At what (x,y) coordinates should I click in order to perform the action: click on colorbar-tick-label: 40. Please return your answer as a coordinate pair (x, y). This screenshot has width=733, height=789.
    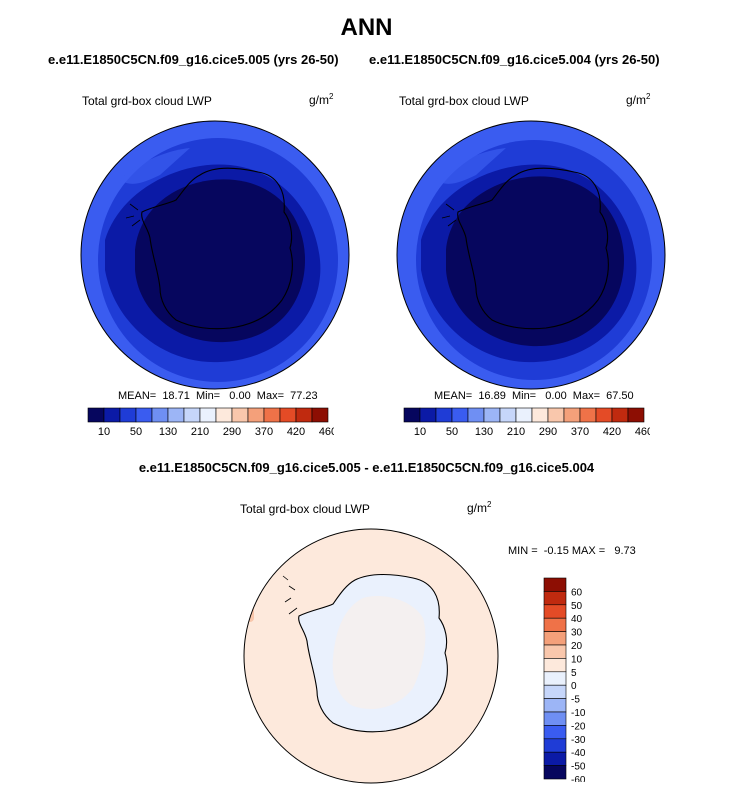
    Looking at the image, I should click on (577, 619).